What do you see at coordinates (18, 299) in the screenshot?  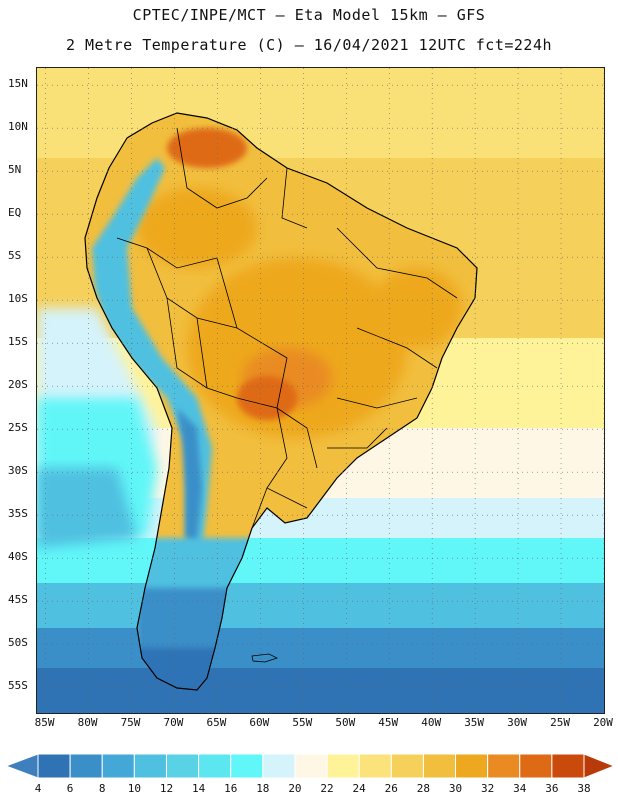 I see `lat-tick-label: 10S` at bounding box center [18, 299].